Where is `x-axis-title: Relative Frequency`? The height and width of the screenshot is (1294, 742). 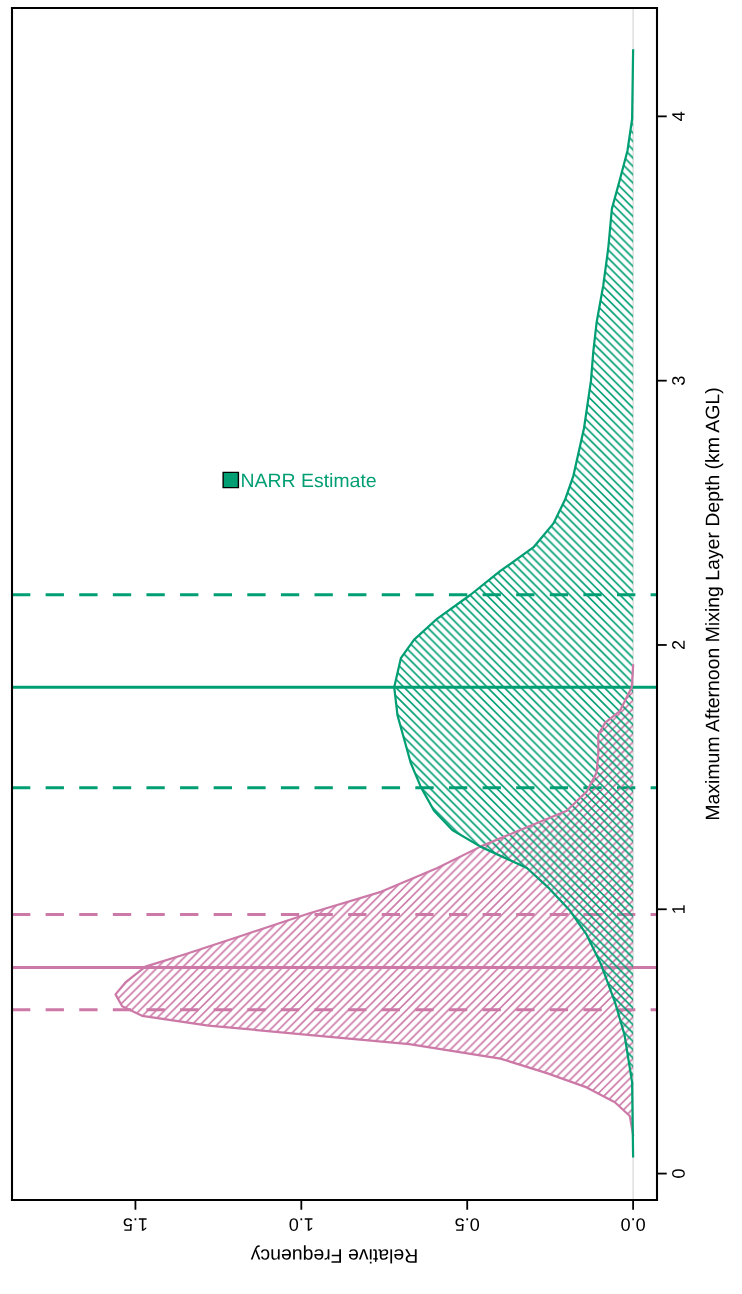
x-axis-title: Relative Frequency is located at coordinates (333, 1254).